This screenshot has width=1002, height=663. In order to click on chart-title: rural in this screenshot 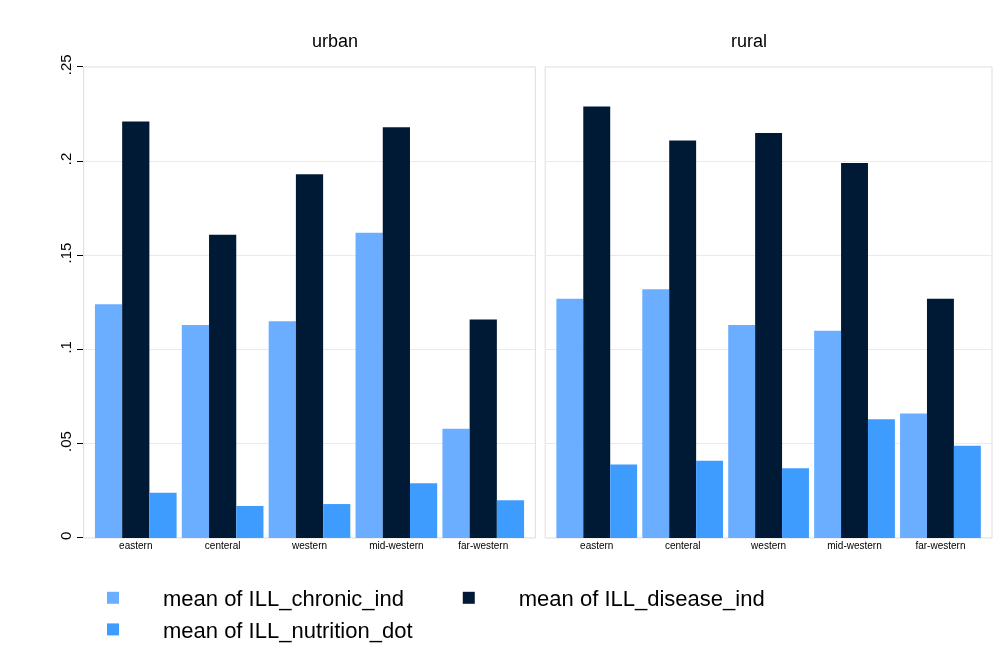, I will do `click(749, 41)`.